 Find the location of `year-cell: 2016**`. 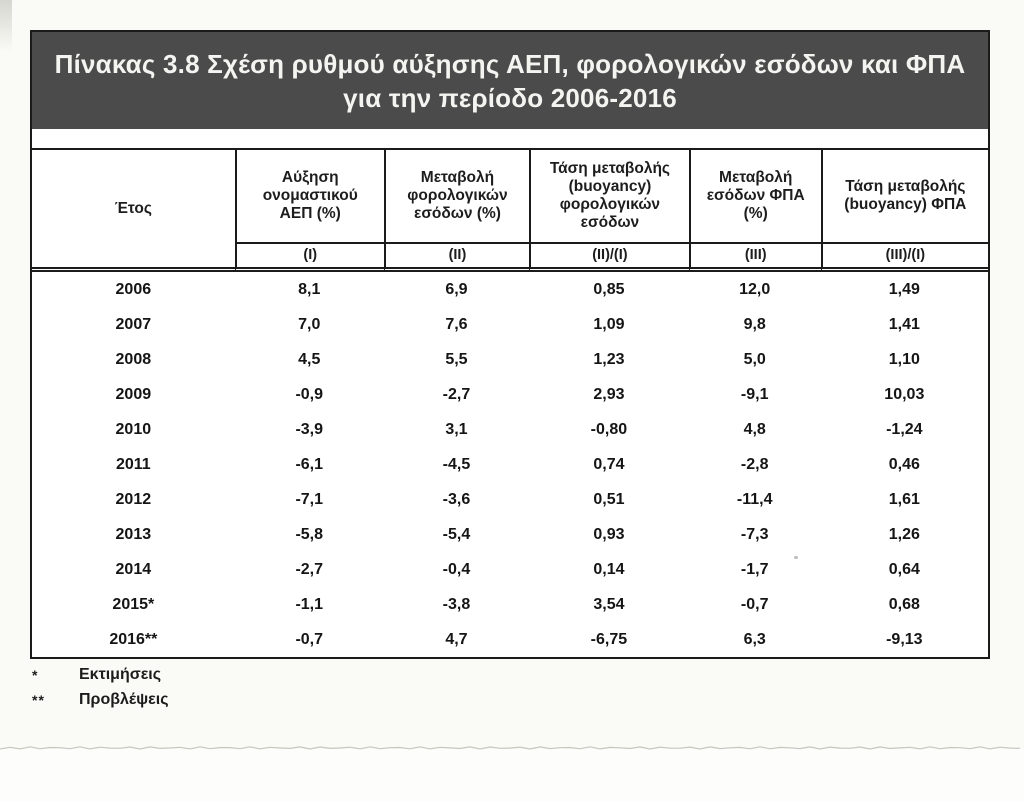

year-cell: 2016** is located at coordinates (133, 639).